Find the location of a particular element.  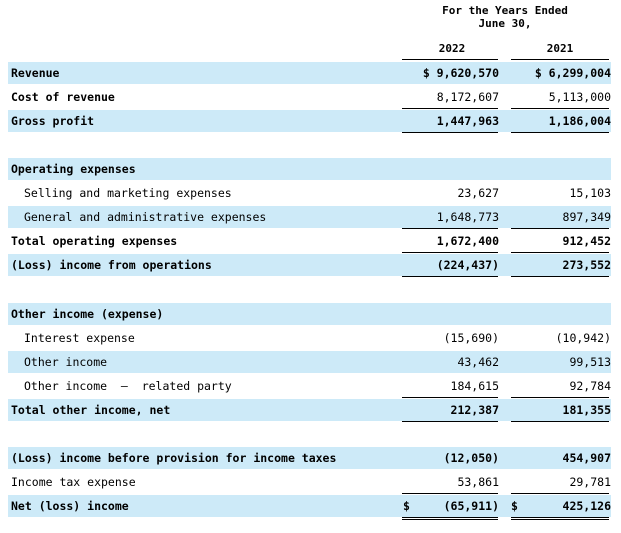

value-2022: (15,690) is located at coordinates (471, 338).